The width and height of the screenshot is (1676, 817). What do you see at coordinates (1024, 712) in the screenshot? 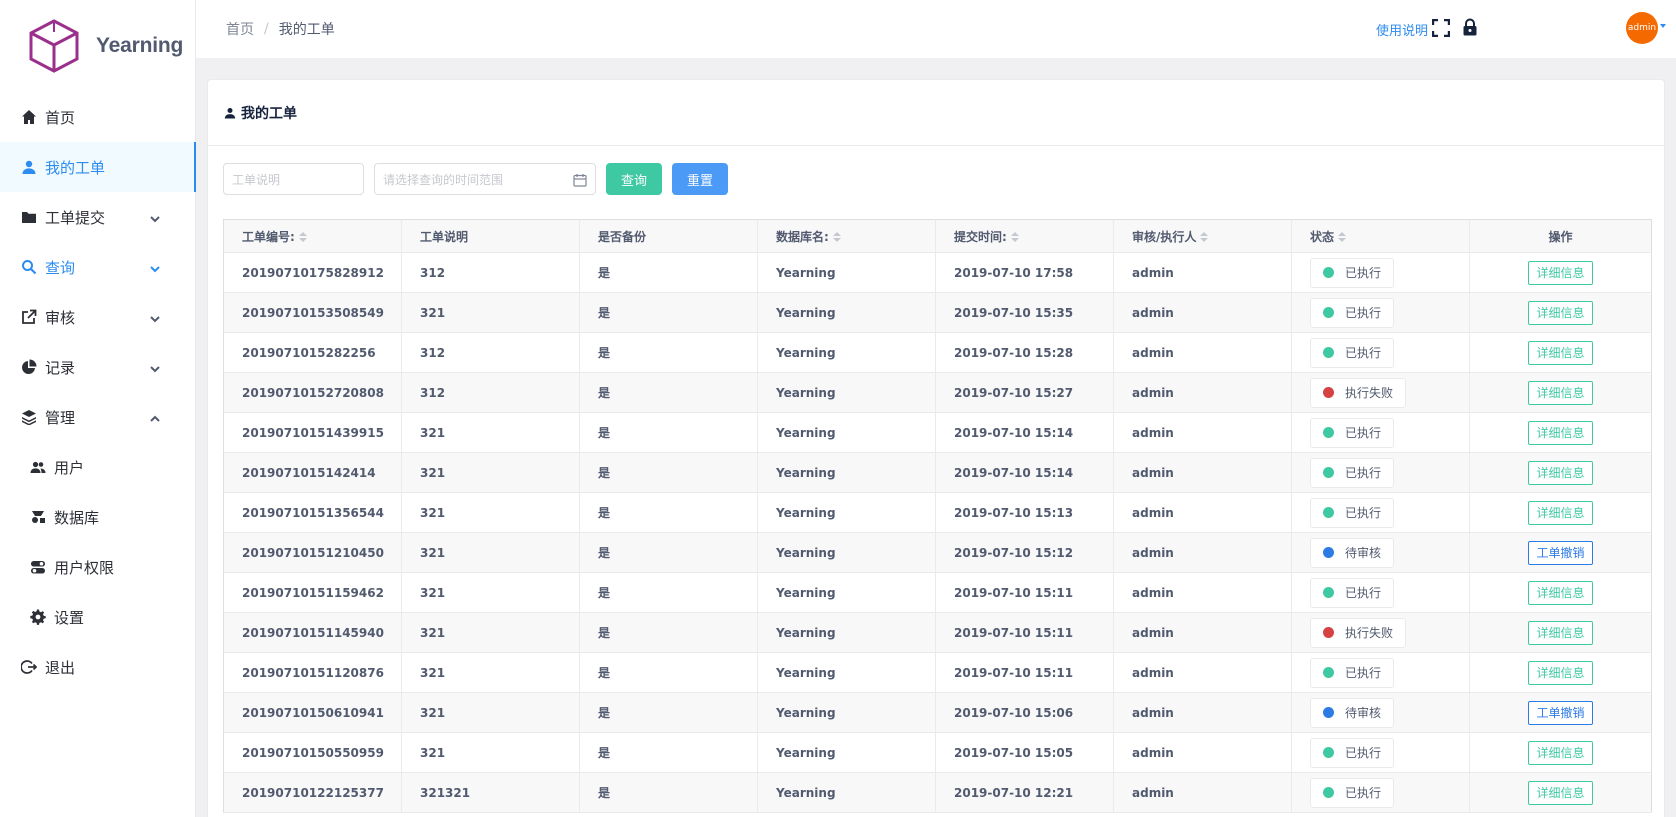
I see `cell-submit-time: 2019-07-10 15:06` at bounding box center [1024, 712].